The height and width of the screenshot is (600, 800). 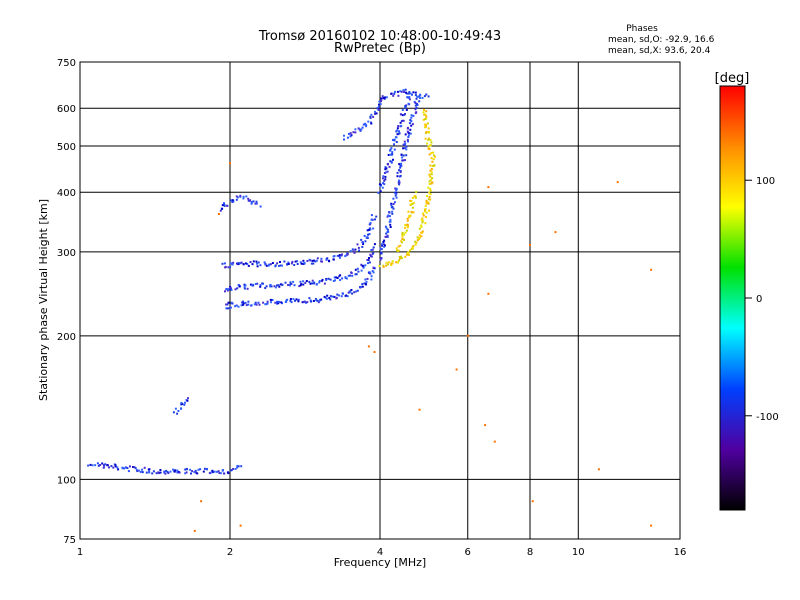 I want to click on chart-subtitle: RwPretec (Bp), so click(x=380, y=48).